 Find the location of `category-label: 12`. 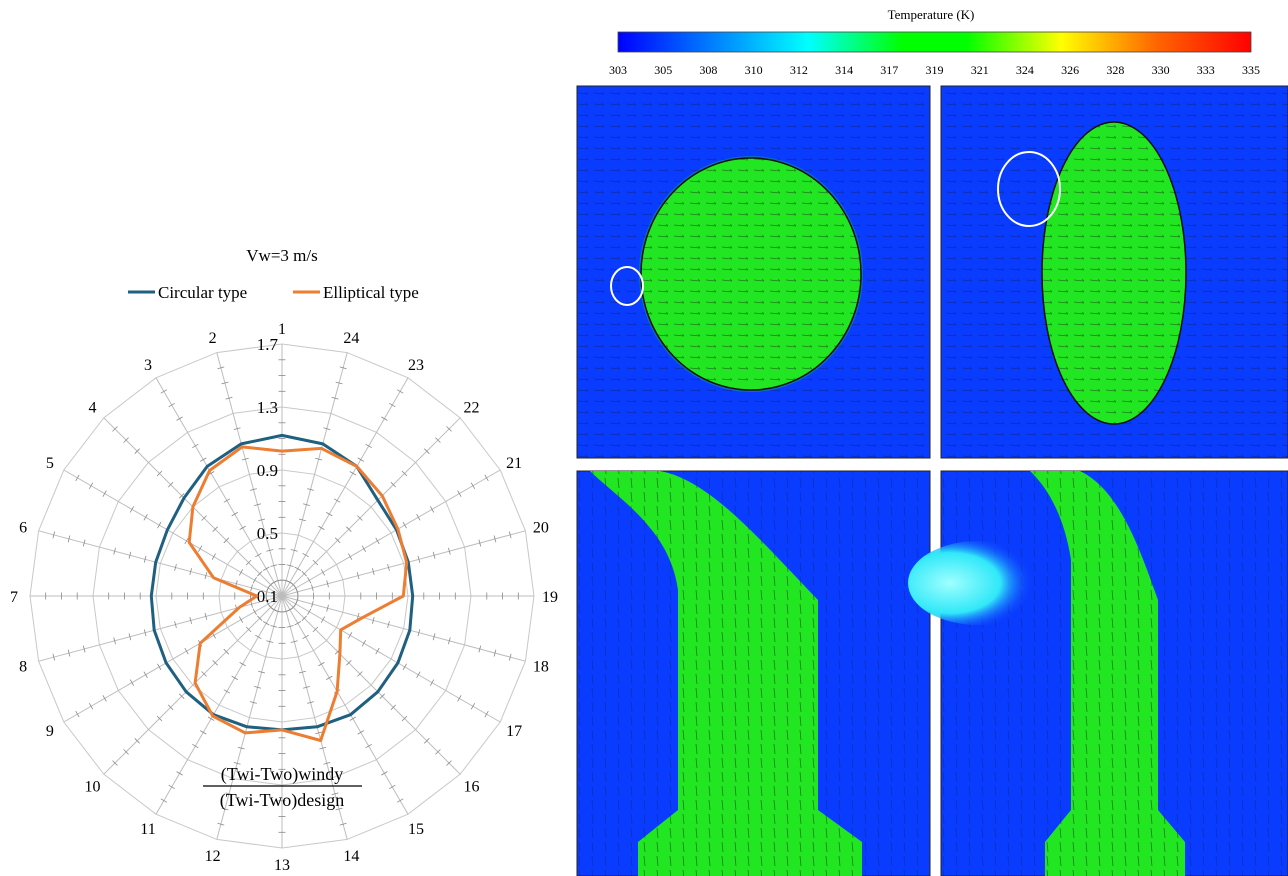

category-label: 12 is located at coordinates (213, 856).